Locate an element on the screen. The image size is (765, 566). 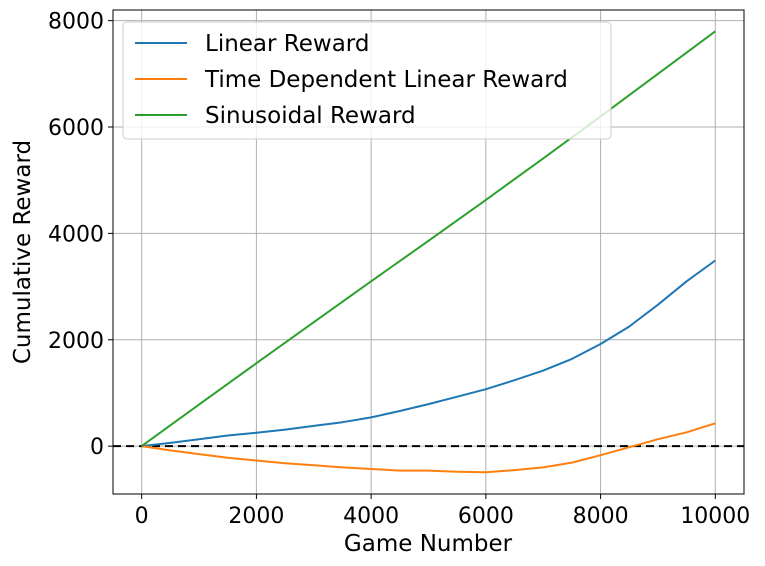
x-tick-label: 8000 is located at coordinates (601, 516).